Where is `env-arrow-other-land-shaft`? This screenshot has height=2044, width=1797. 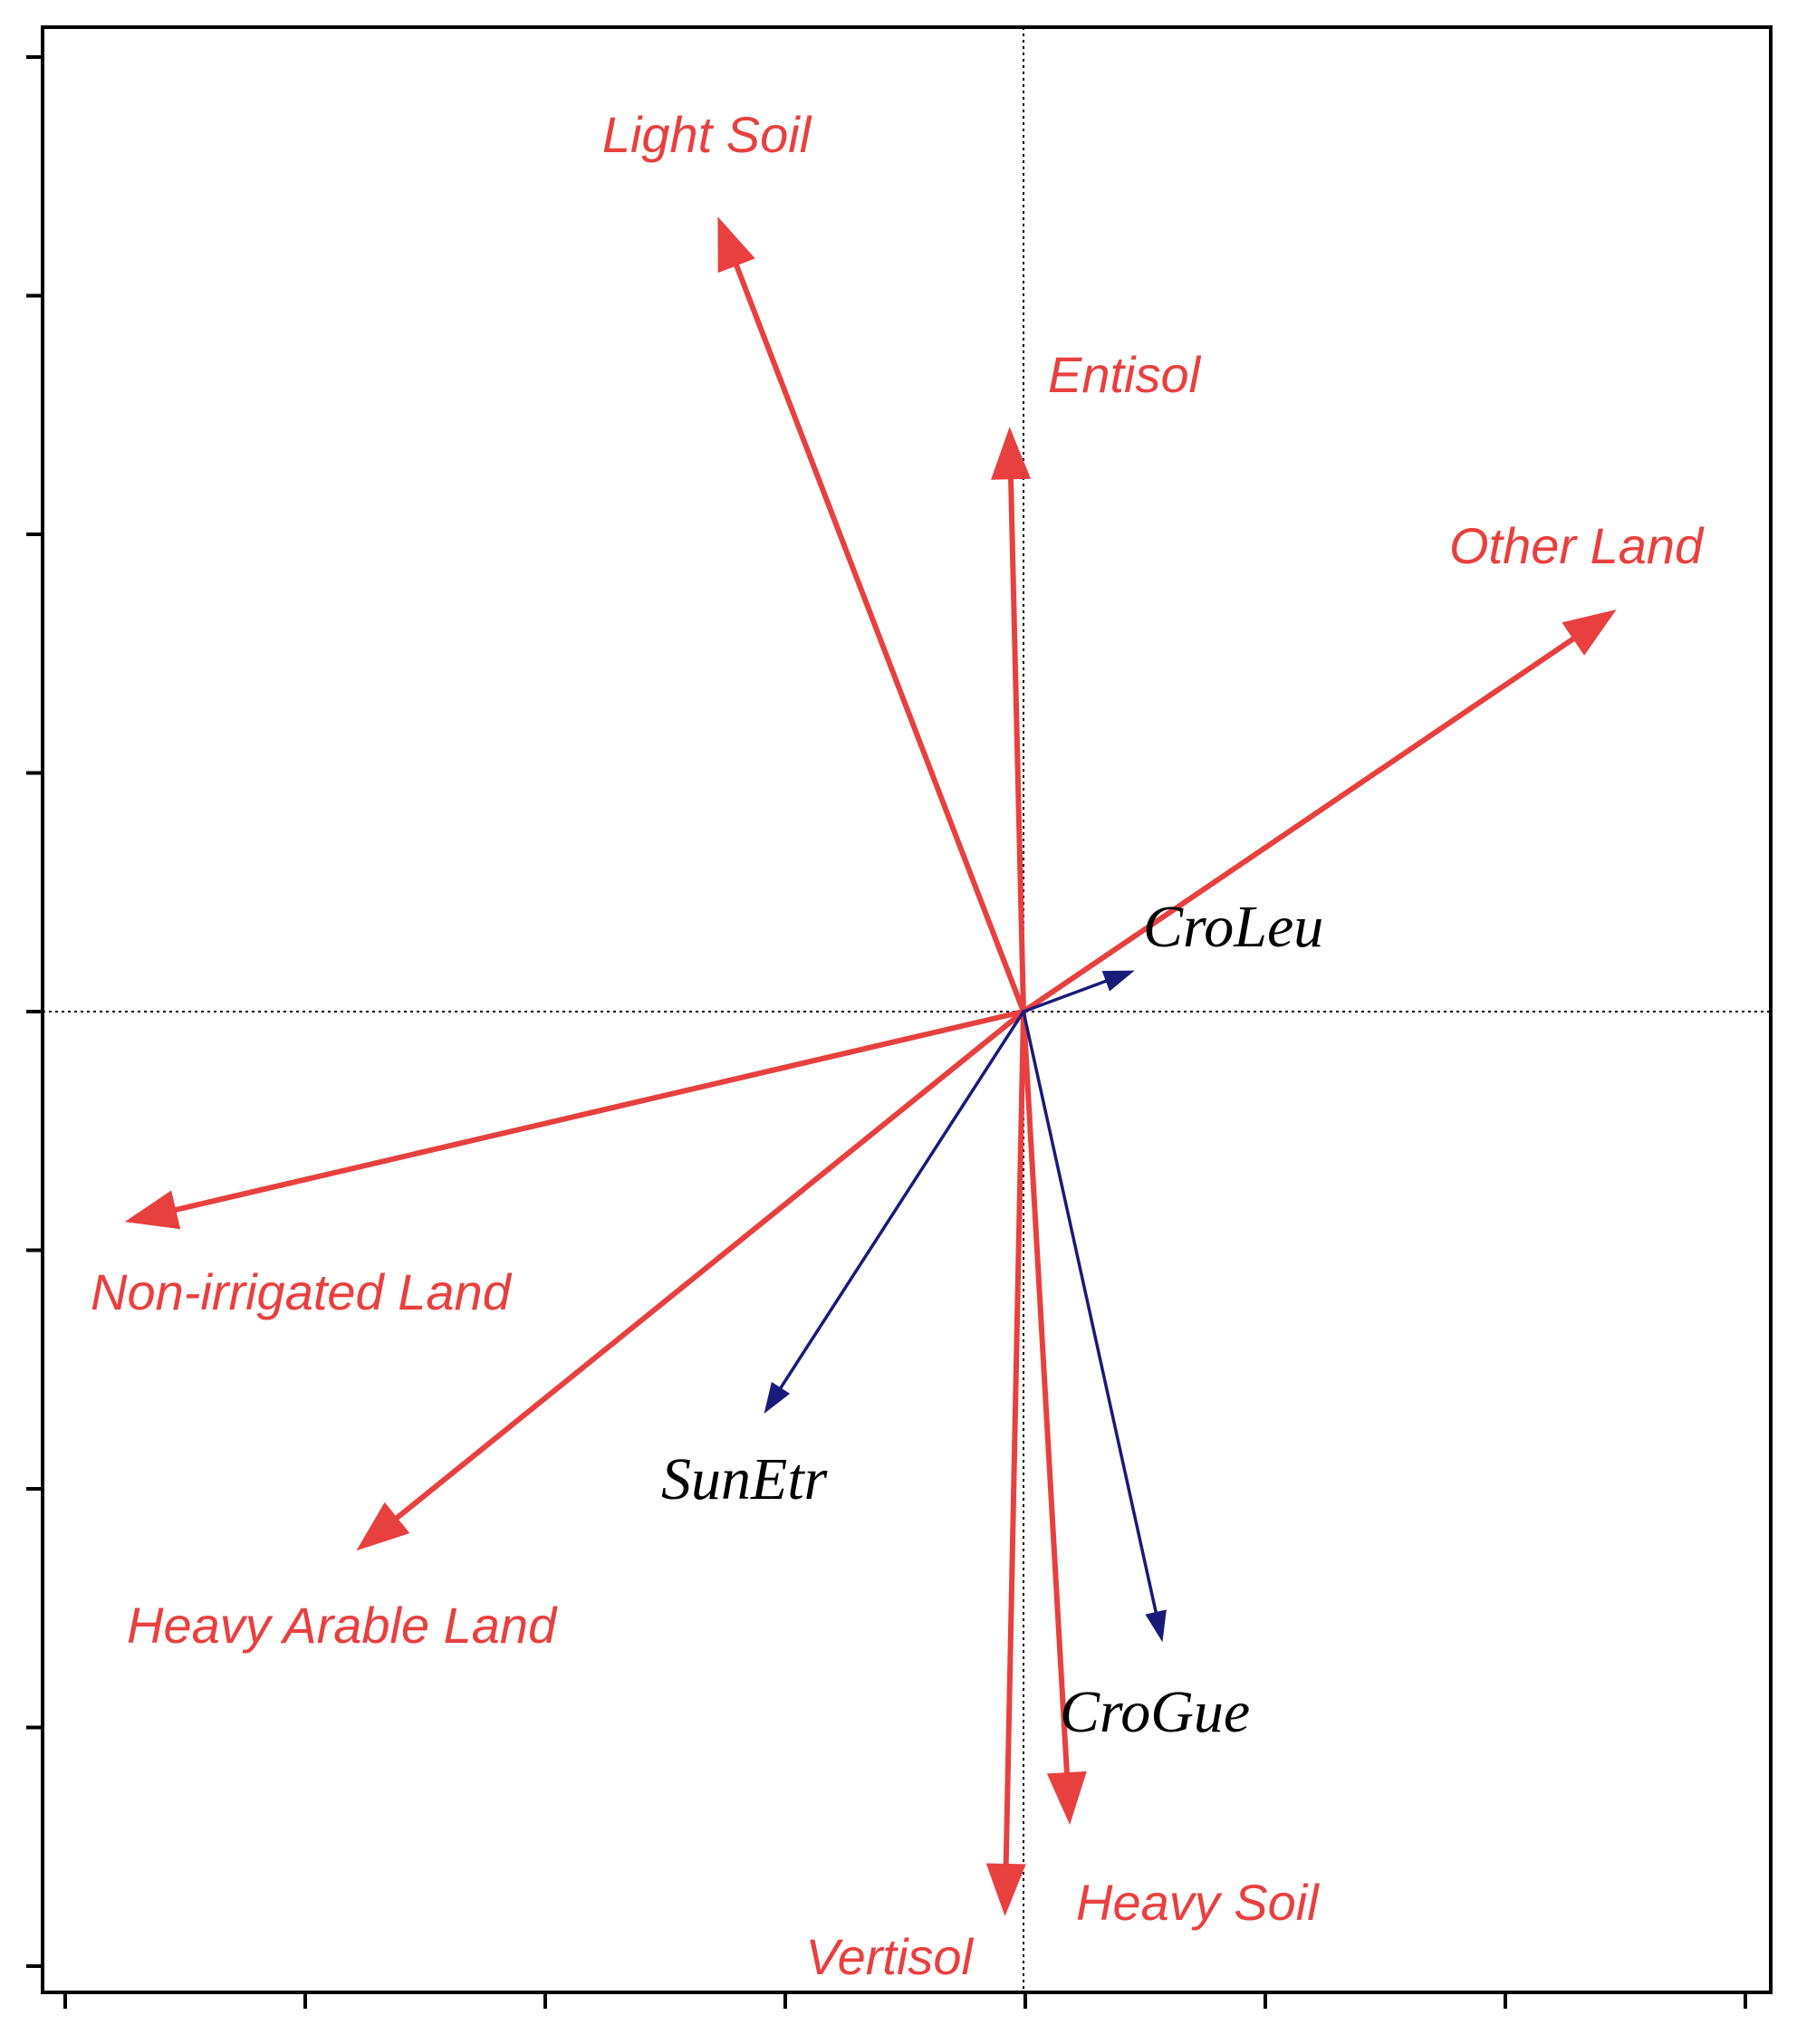
env-arrow-other-land-shaft is located at coordinates (1299, 825).